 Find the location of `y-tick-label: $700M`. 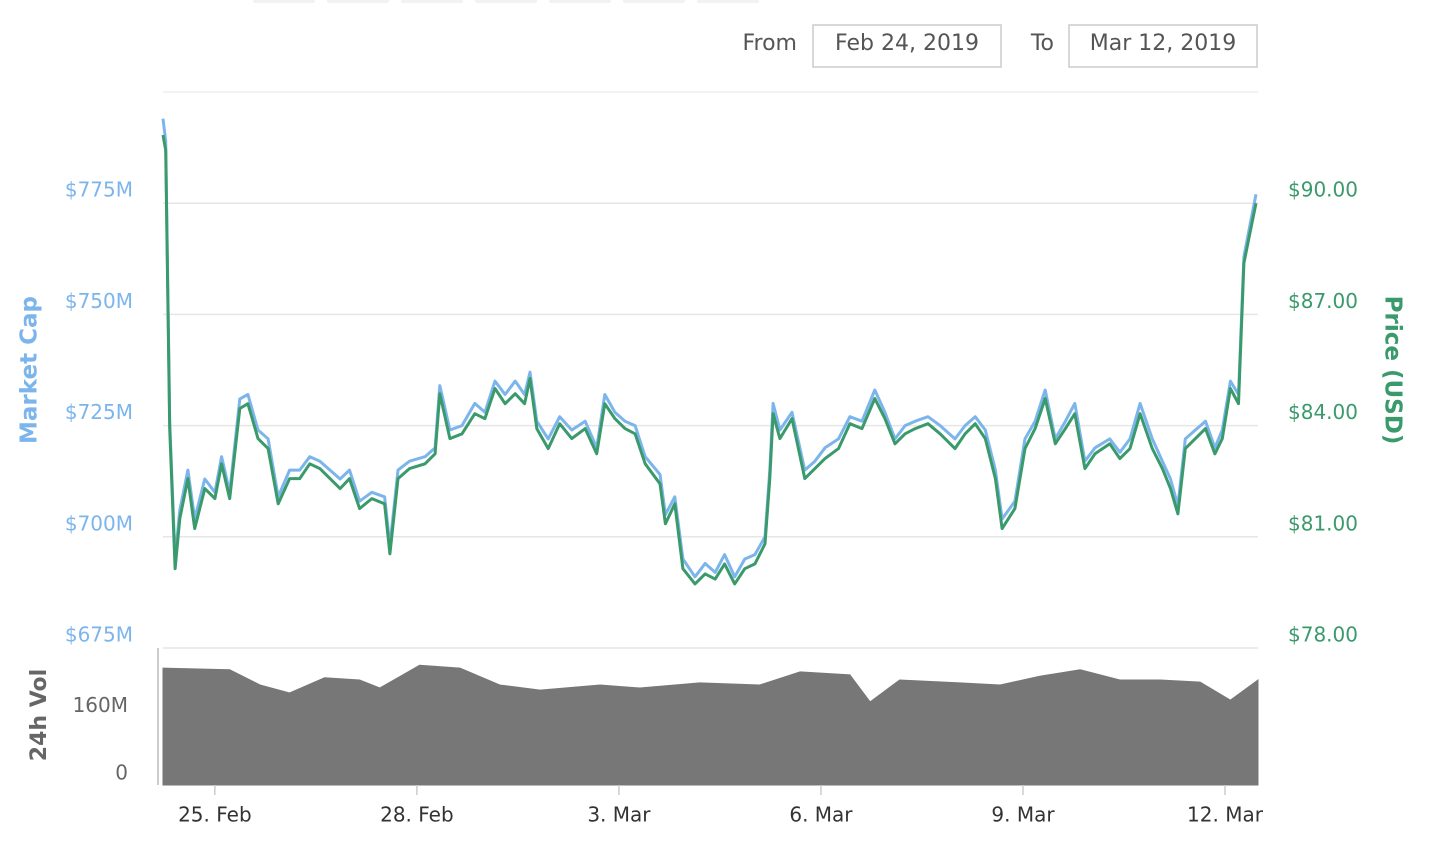

y-tick-label: $700M is located at coordinates (99, 523).